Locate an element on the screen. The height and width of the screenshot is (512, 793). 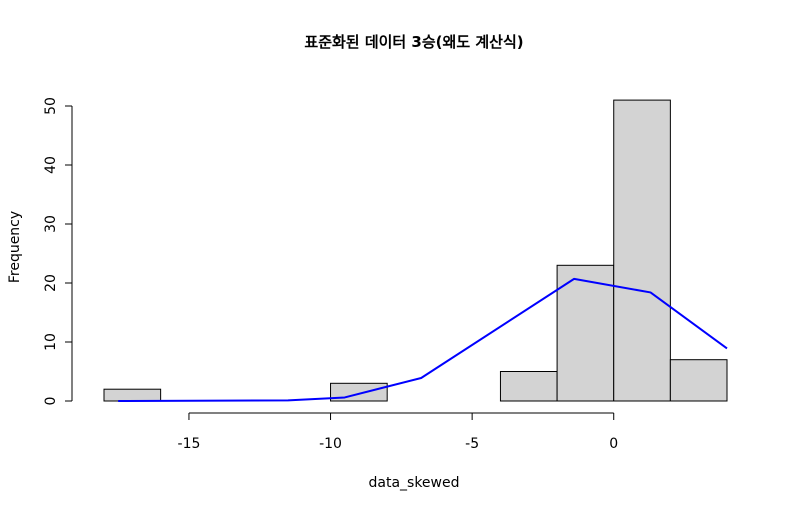
chart-title: 표준화된 데이터 3승(왜도 계산식) is located at coordinates (413, 42).